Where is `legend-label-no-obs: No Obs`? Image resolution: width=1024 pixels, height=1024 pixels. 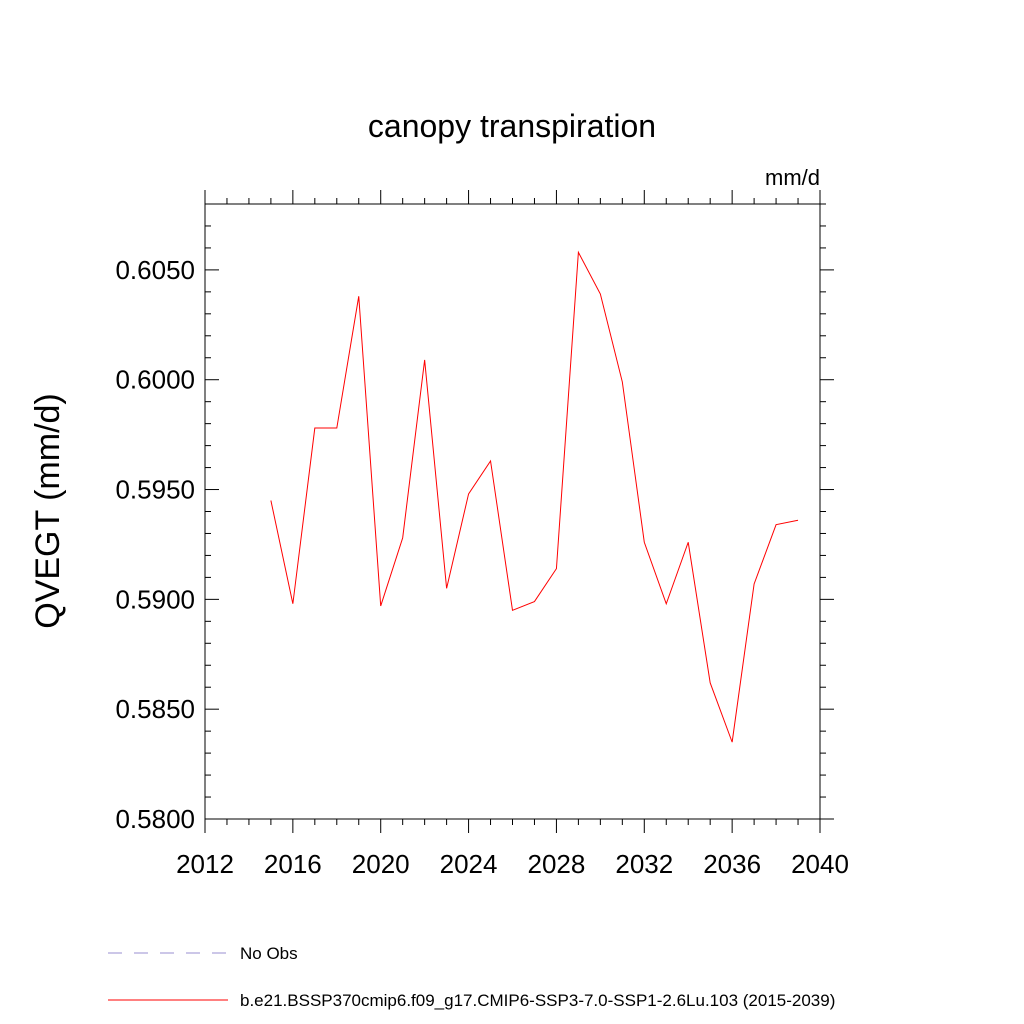
legend-label-no-obs: No Obs is located at coordinates (269, 953).